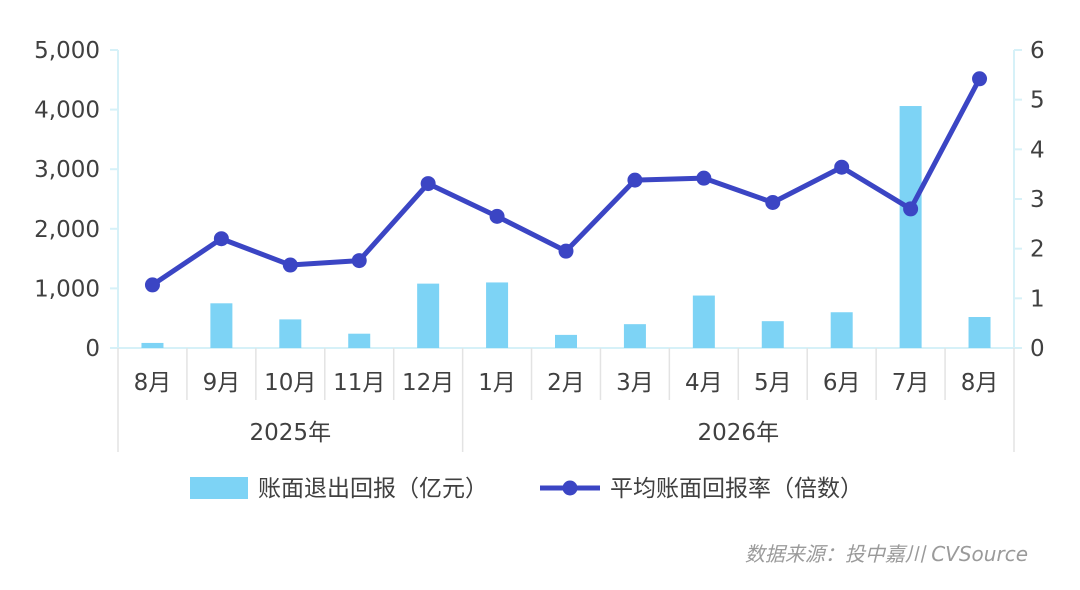  I want to click on y-left-tick-label: 2,000, so click(67, 230).